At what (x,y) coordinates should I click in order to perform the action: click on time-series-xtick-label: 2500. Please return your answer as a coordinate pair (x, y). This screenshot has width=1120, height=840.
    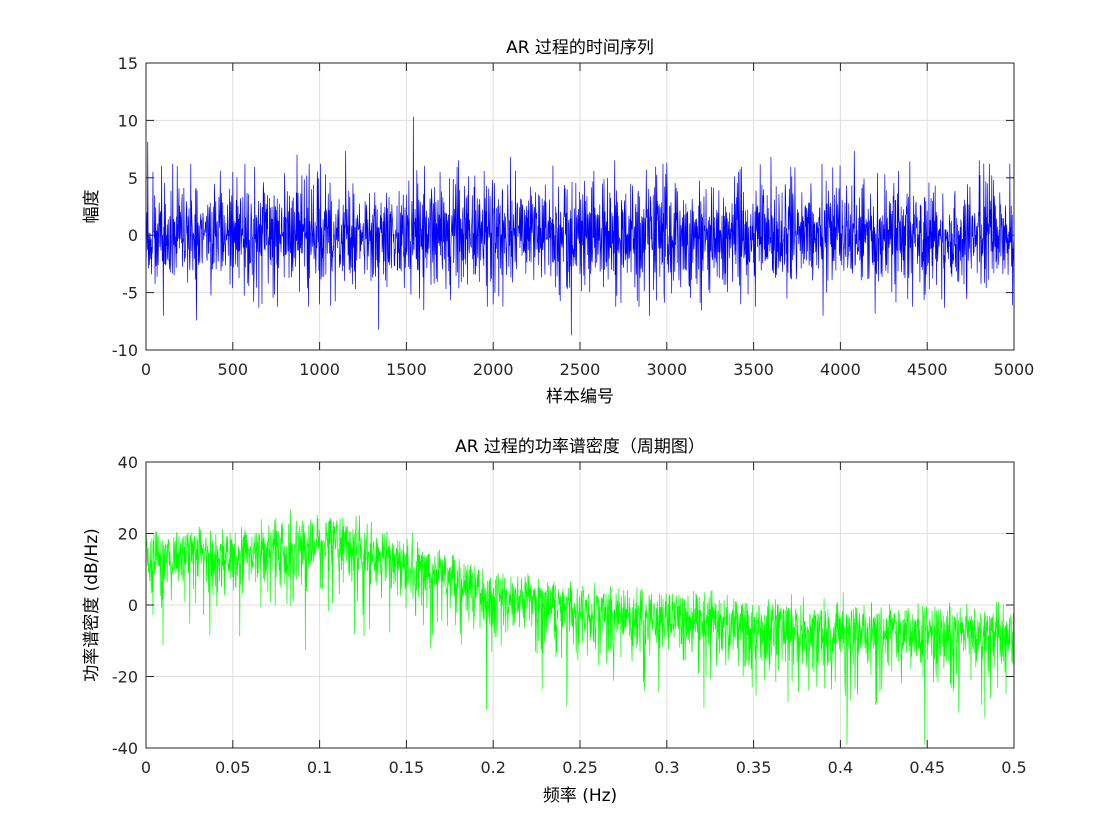
    Looking at the image, I should click on (580, 369).